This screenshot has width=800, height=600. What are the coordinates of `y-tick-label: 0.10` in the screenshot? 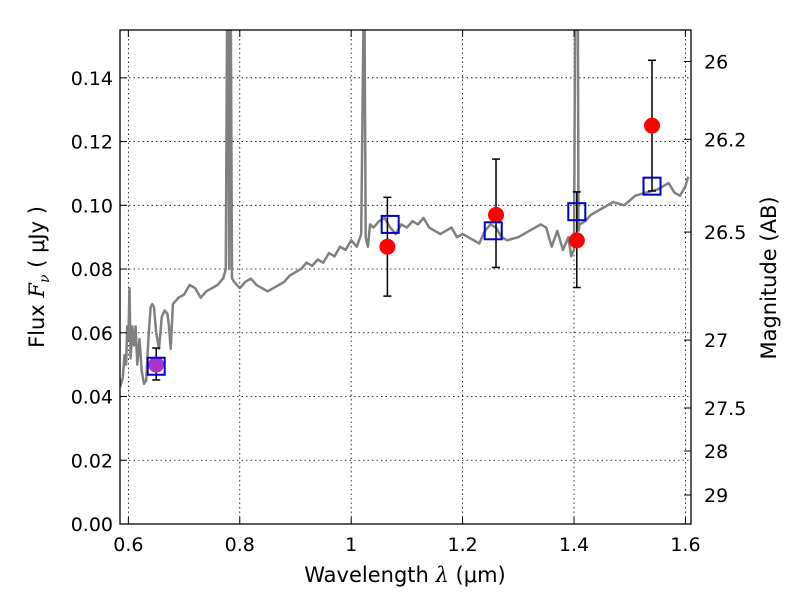 It's located at (92, 206).